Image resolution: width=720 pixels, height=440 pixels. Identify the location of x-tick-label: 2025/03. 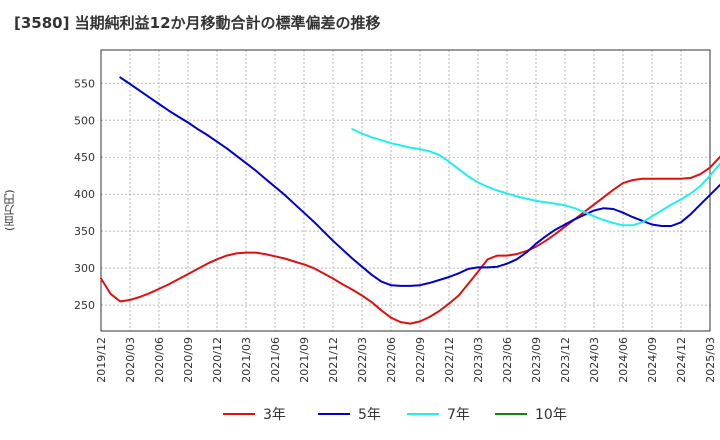
(710, 360).